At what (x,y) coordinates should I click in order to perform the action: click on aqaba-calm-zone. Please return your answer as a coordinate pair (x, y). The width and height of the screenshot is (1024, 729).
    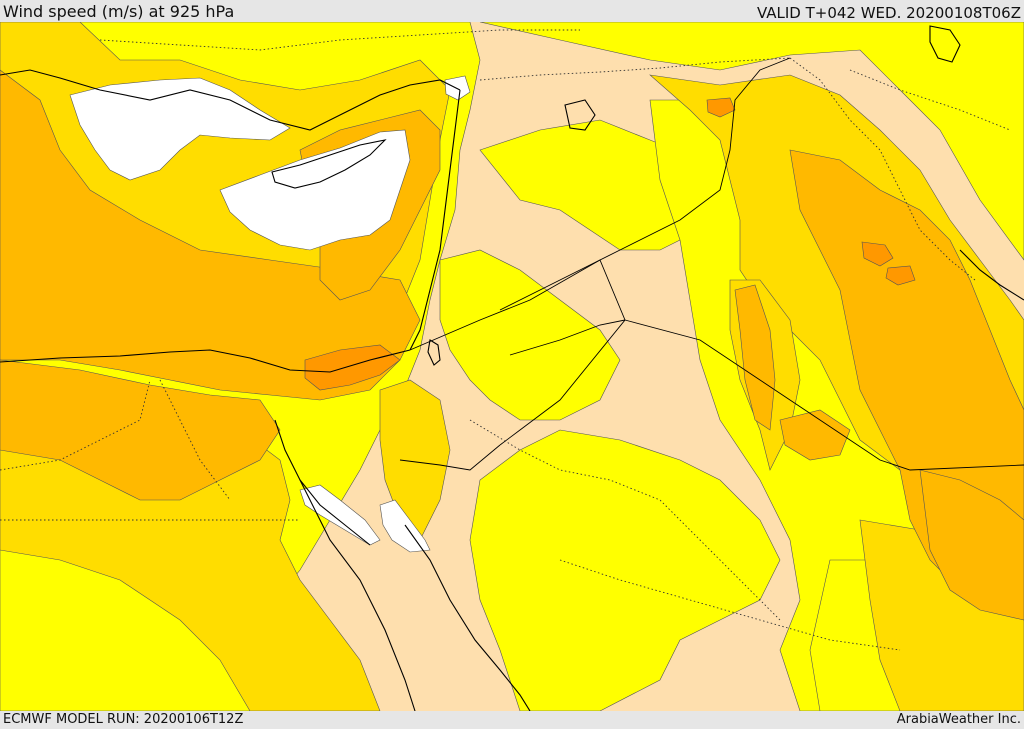
    Looking at the image, I should click on (405, 526).